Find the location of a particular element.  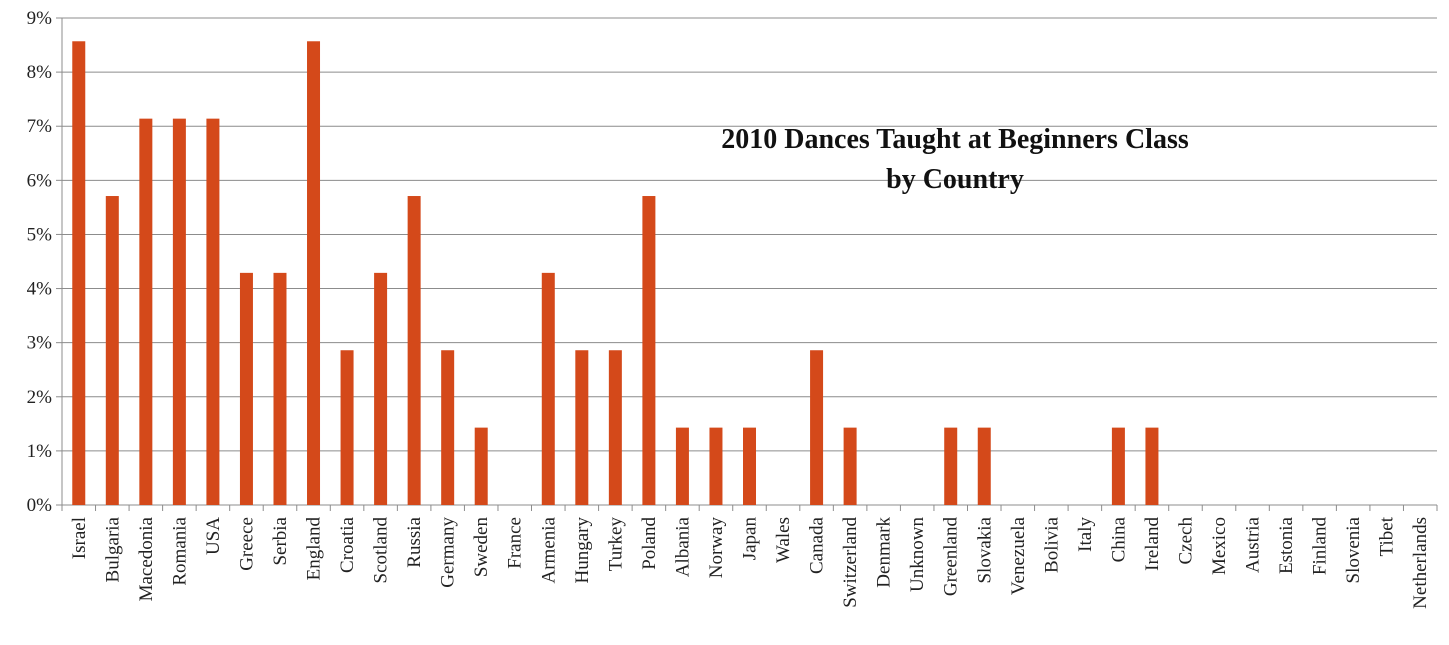

x-tick-label: Croatia is located at coordinates (347, 544).